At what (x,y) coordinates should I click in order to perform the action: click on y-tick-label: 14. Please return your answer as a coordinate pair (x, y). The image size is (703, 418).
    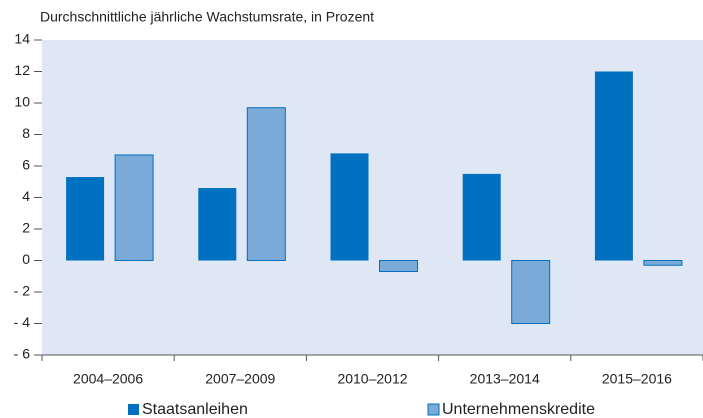
    Looking at the image, I should click on (22, 39).